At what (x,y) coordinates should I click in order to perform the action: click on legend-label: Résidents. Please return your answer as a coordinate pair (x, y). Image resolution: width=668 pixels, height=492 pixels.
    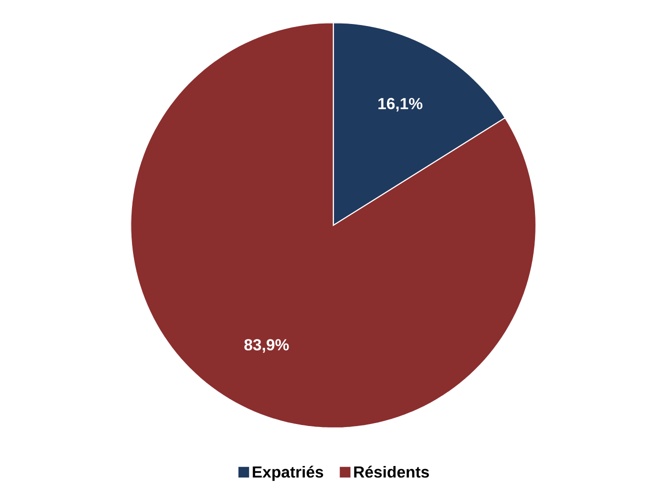
    Looking at the image, I should click on (391, 472).